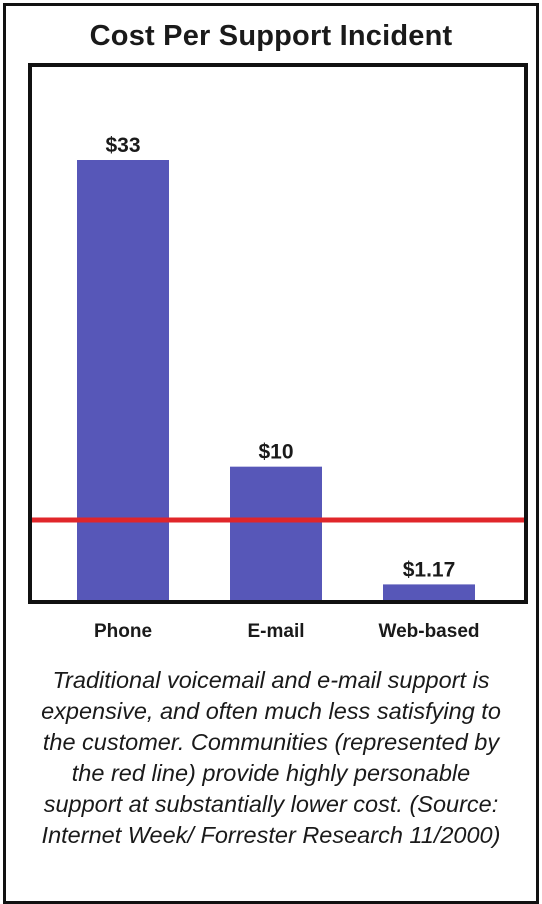  What do you see at coordinates (276, 533) in the screenshot?
I see `bar-e-mail` at bounding box center [276, 533].